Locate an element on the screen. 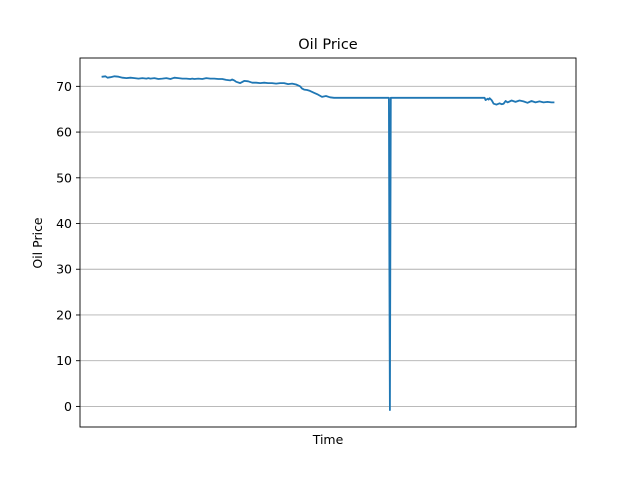 This screenshot has width=640, height=480. y-tick-label: 50 is located at coordinates (64, 177).